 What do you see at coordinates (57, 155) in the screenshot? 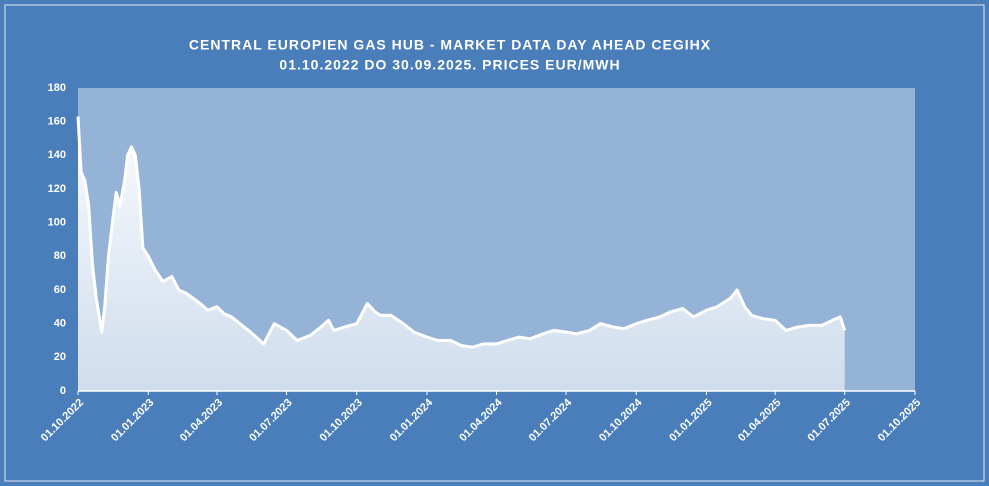
I see `y-tick-label: 140` at bounding box center [57, 155].